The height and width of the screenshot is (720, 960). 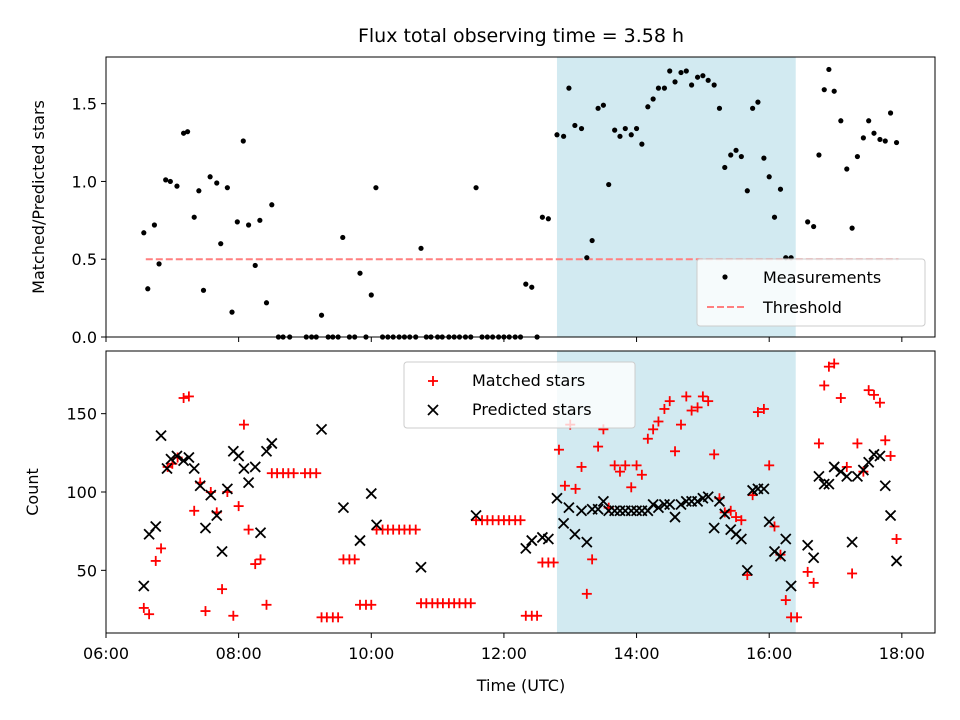 I want to click on legend-label-matched: Matched stars, so click(x=528, y=380).